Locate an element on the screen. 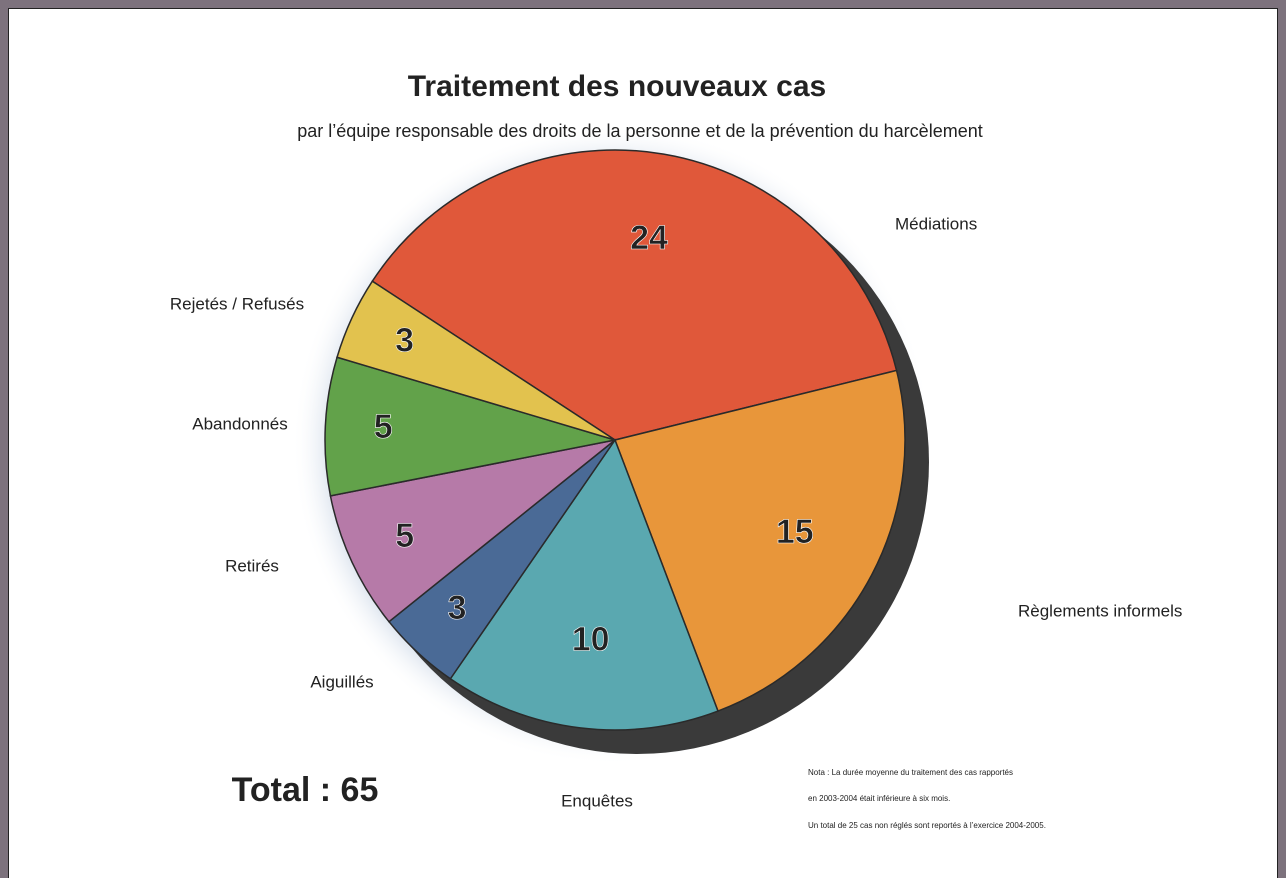 The image size is (1286, 878). category-label: Retirés is located at coordinates (252, 565).